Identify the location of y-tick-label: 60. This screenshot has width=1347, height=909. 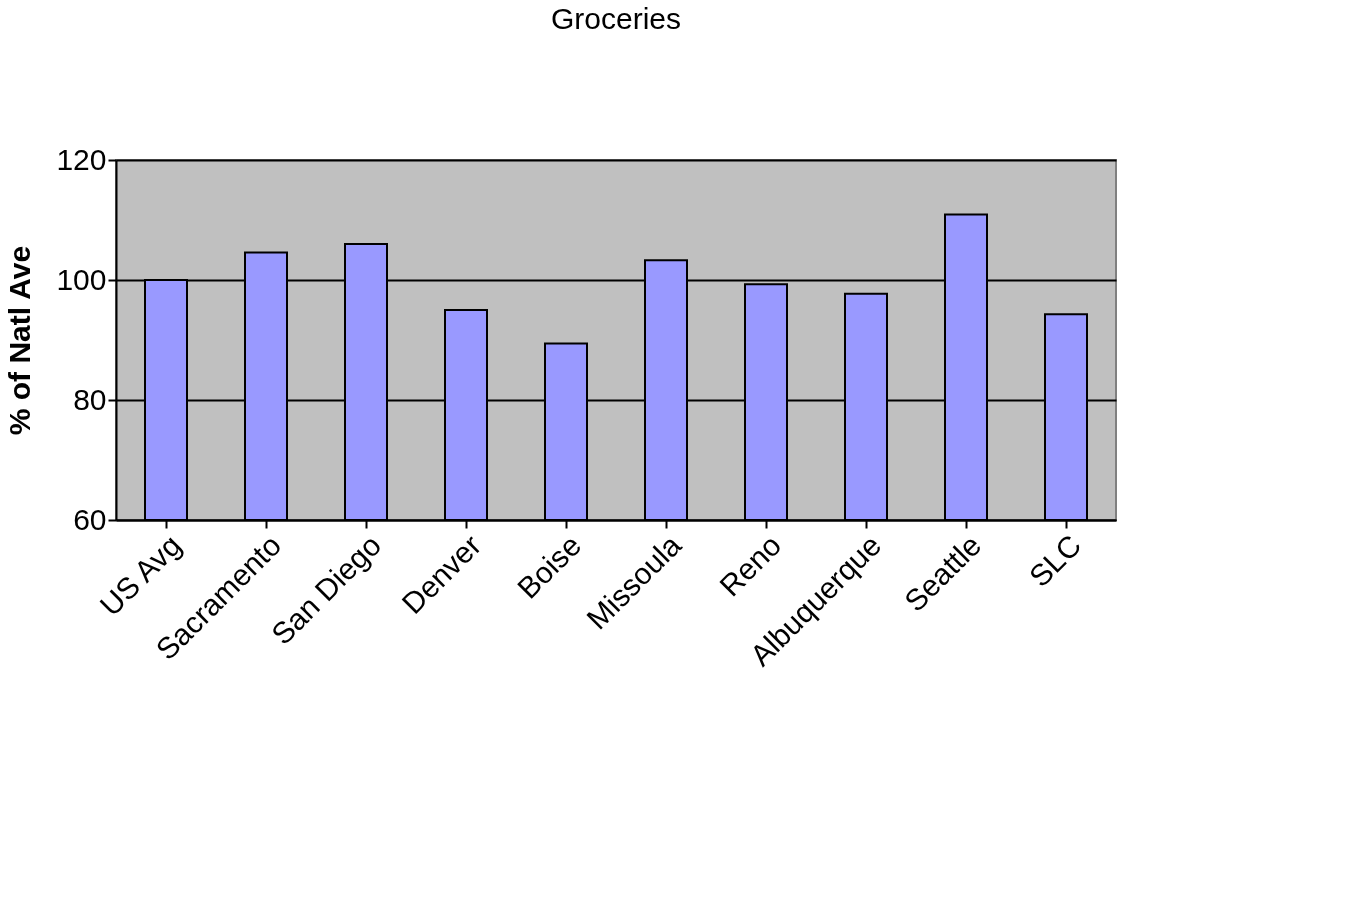
(90, 519).